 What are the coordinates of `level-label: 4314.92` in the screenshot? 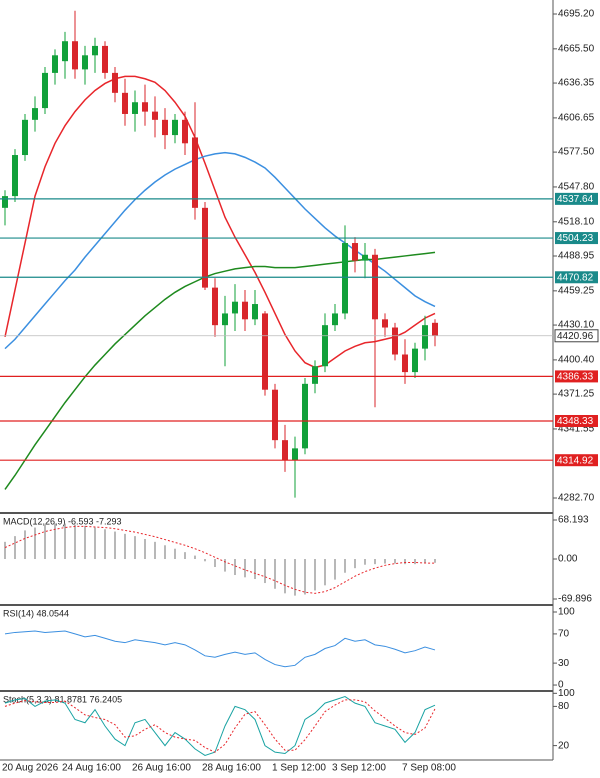 It's located at (575, 460).